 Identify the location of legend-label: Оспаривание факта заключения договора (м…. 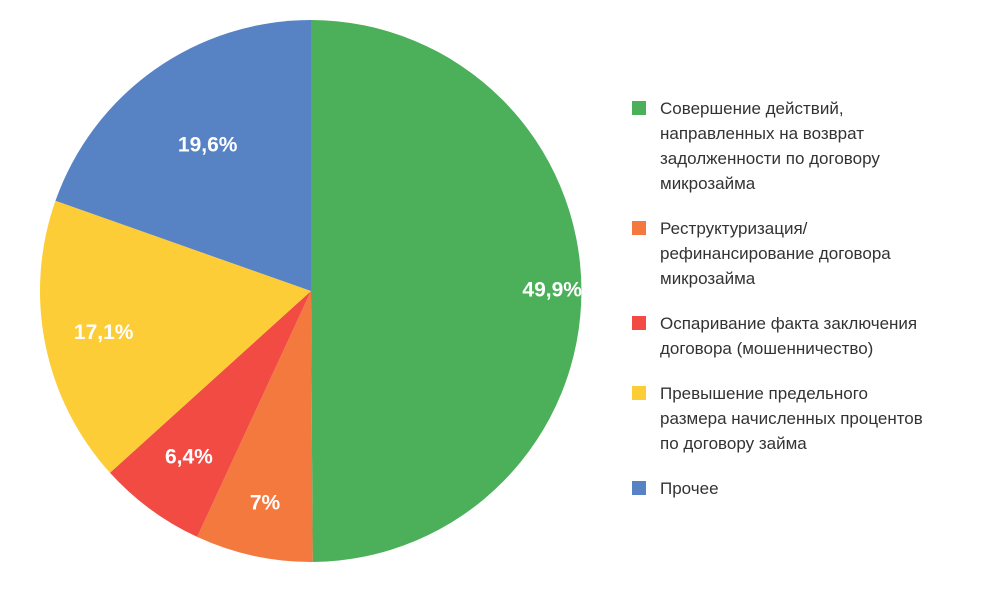
(789, 336).